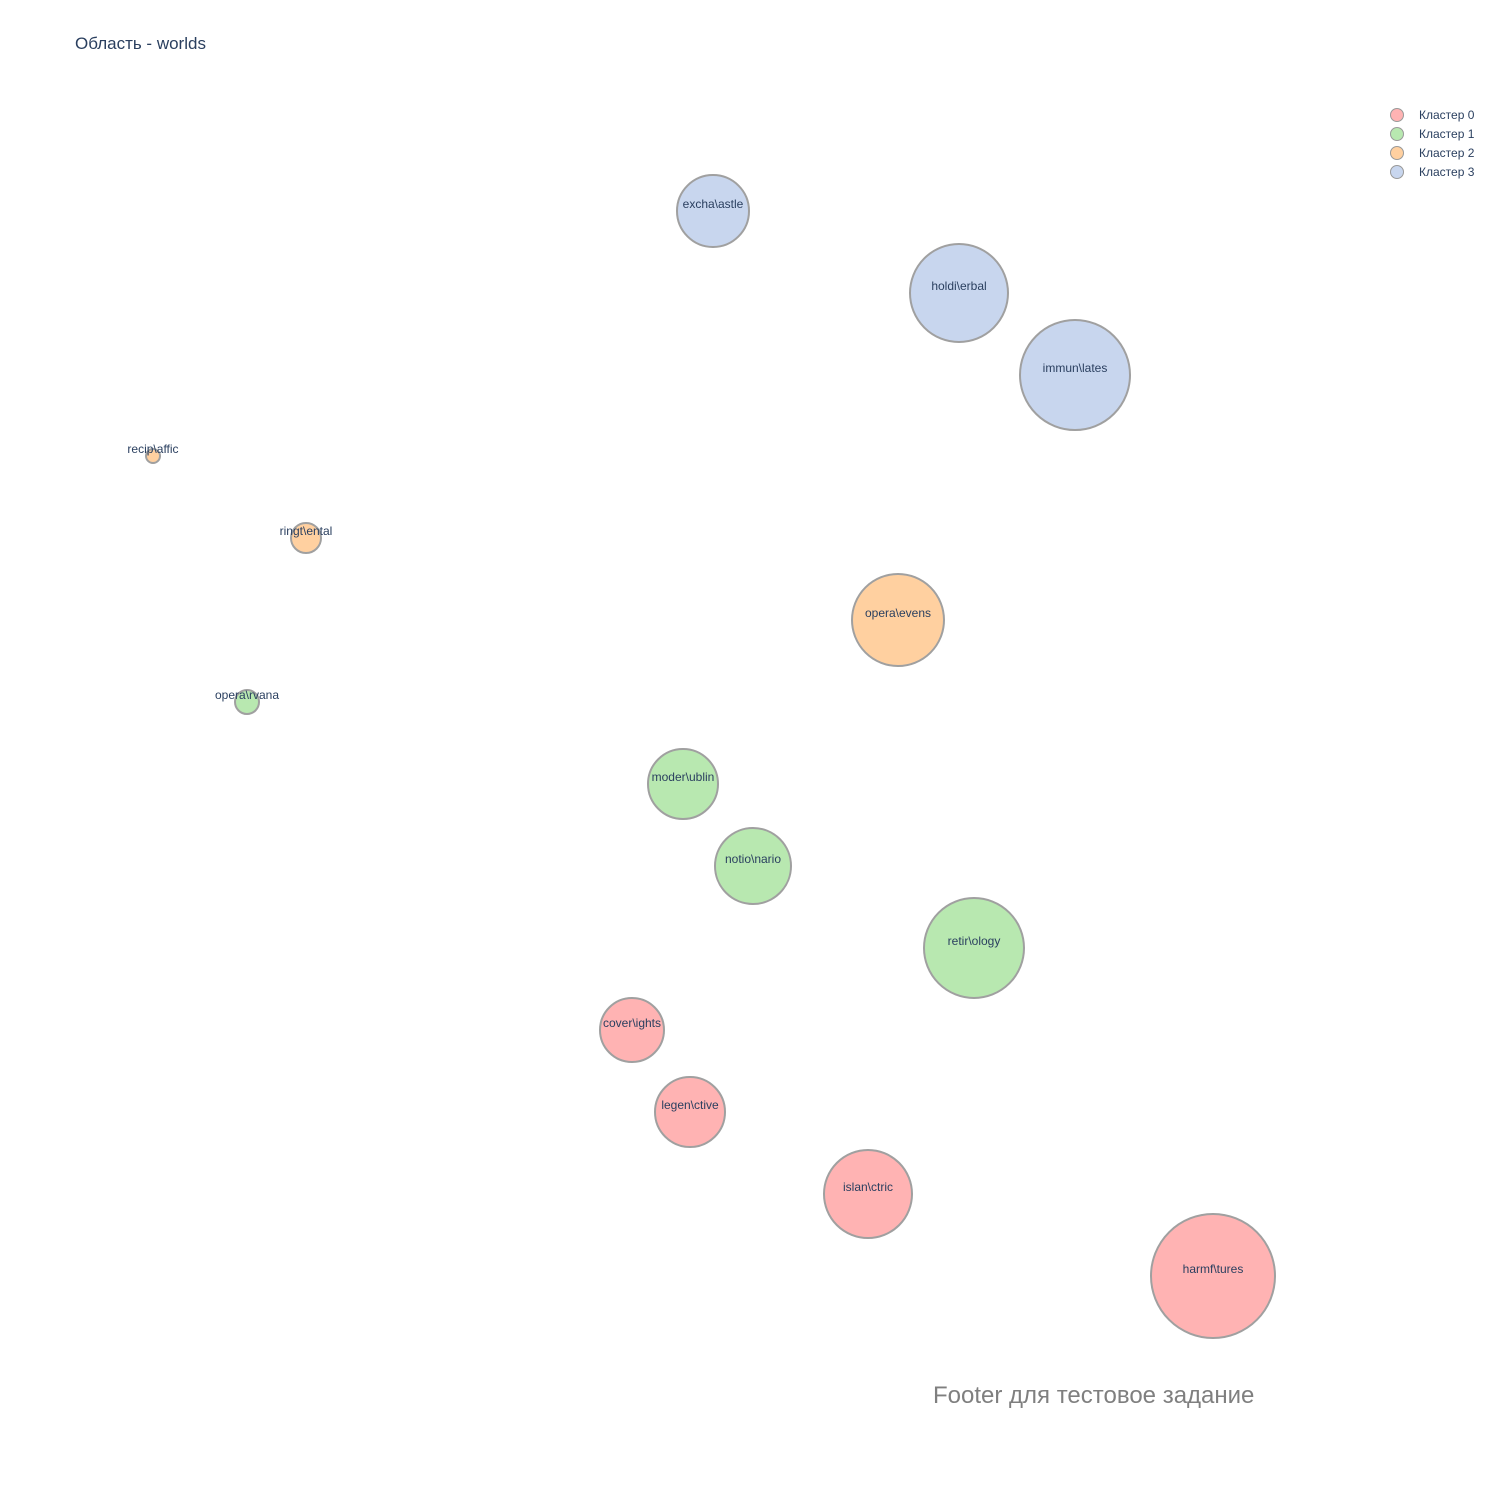 Image resolution: width=1500 pixels, height=1500 pixels. I want to click on legend-label-cluster-0: Кластер 0, so click(1447, 114).